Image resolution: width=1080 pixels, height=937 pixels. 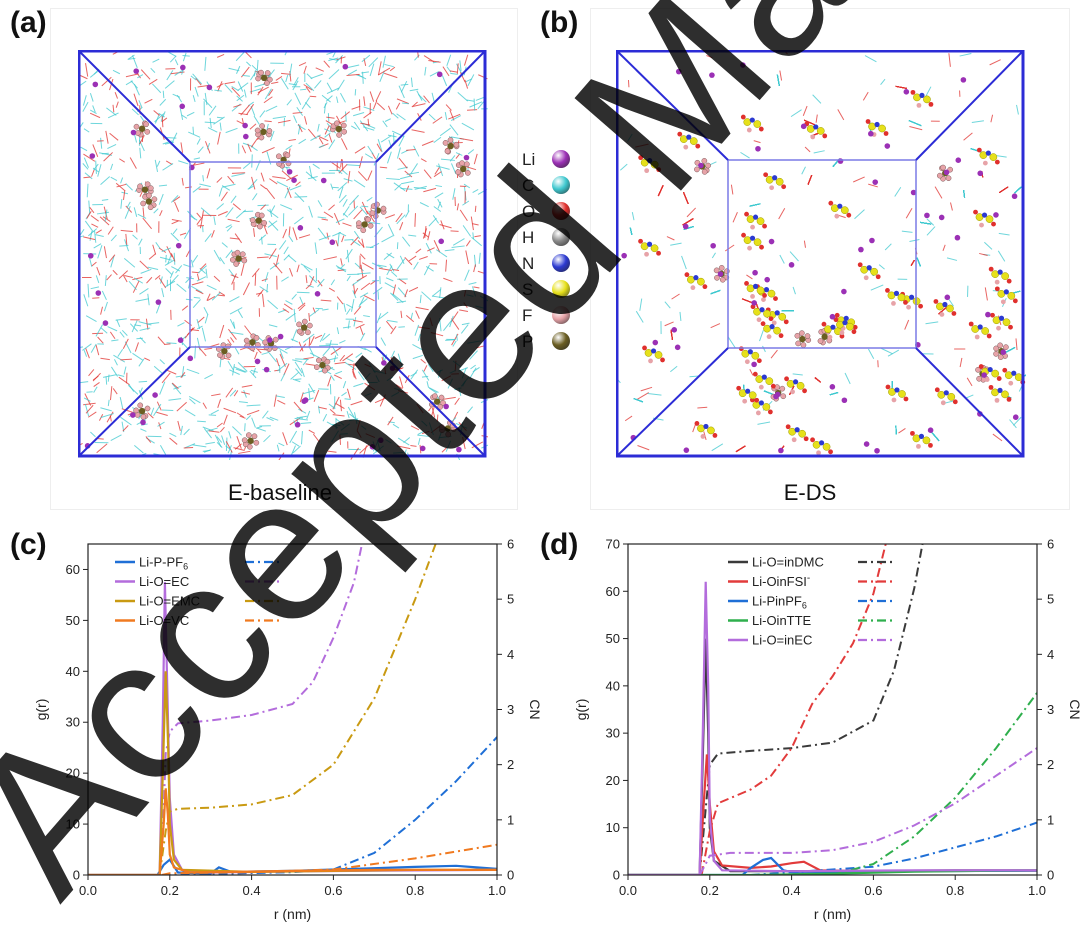 I want to click on x-tick-label: 0.0, so click(x=628, y=890).